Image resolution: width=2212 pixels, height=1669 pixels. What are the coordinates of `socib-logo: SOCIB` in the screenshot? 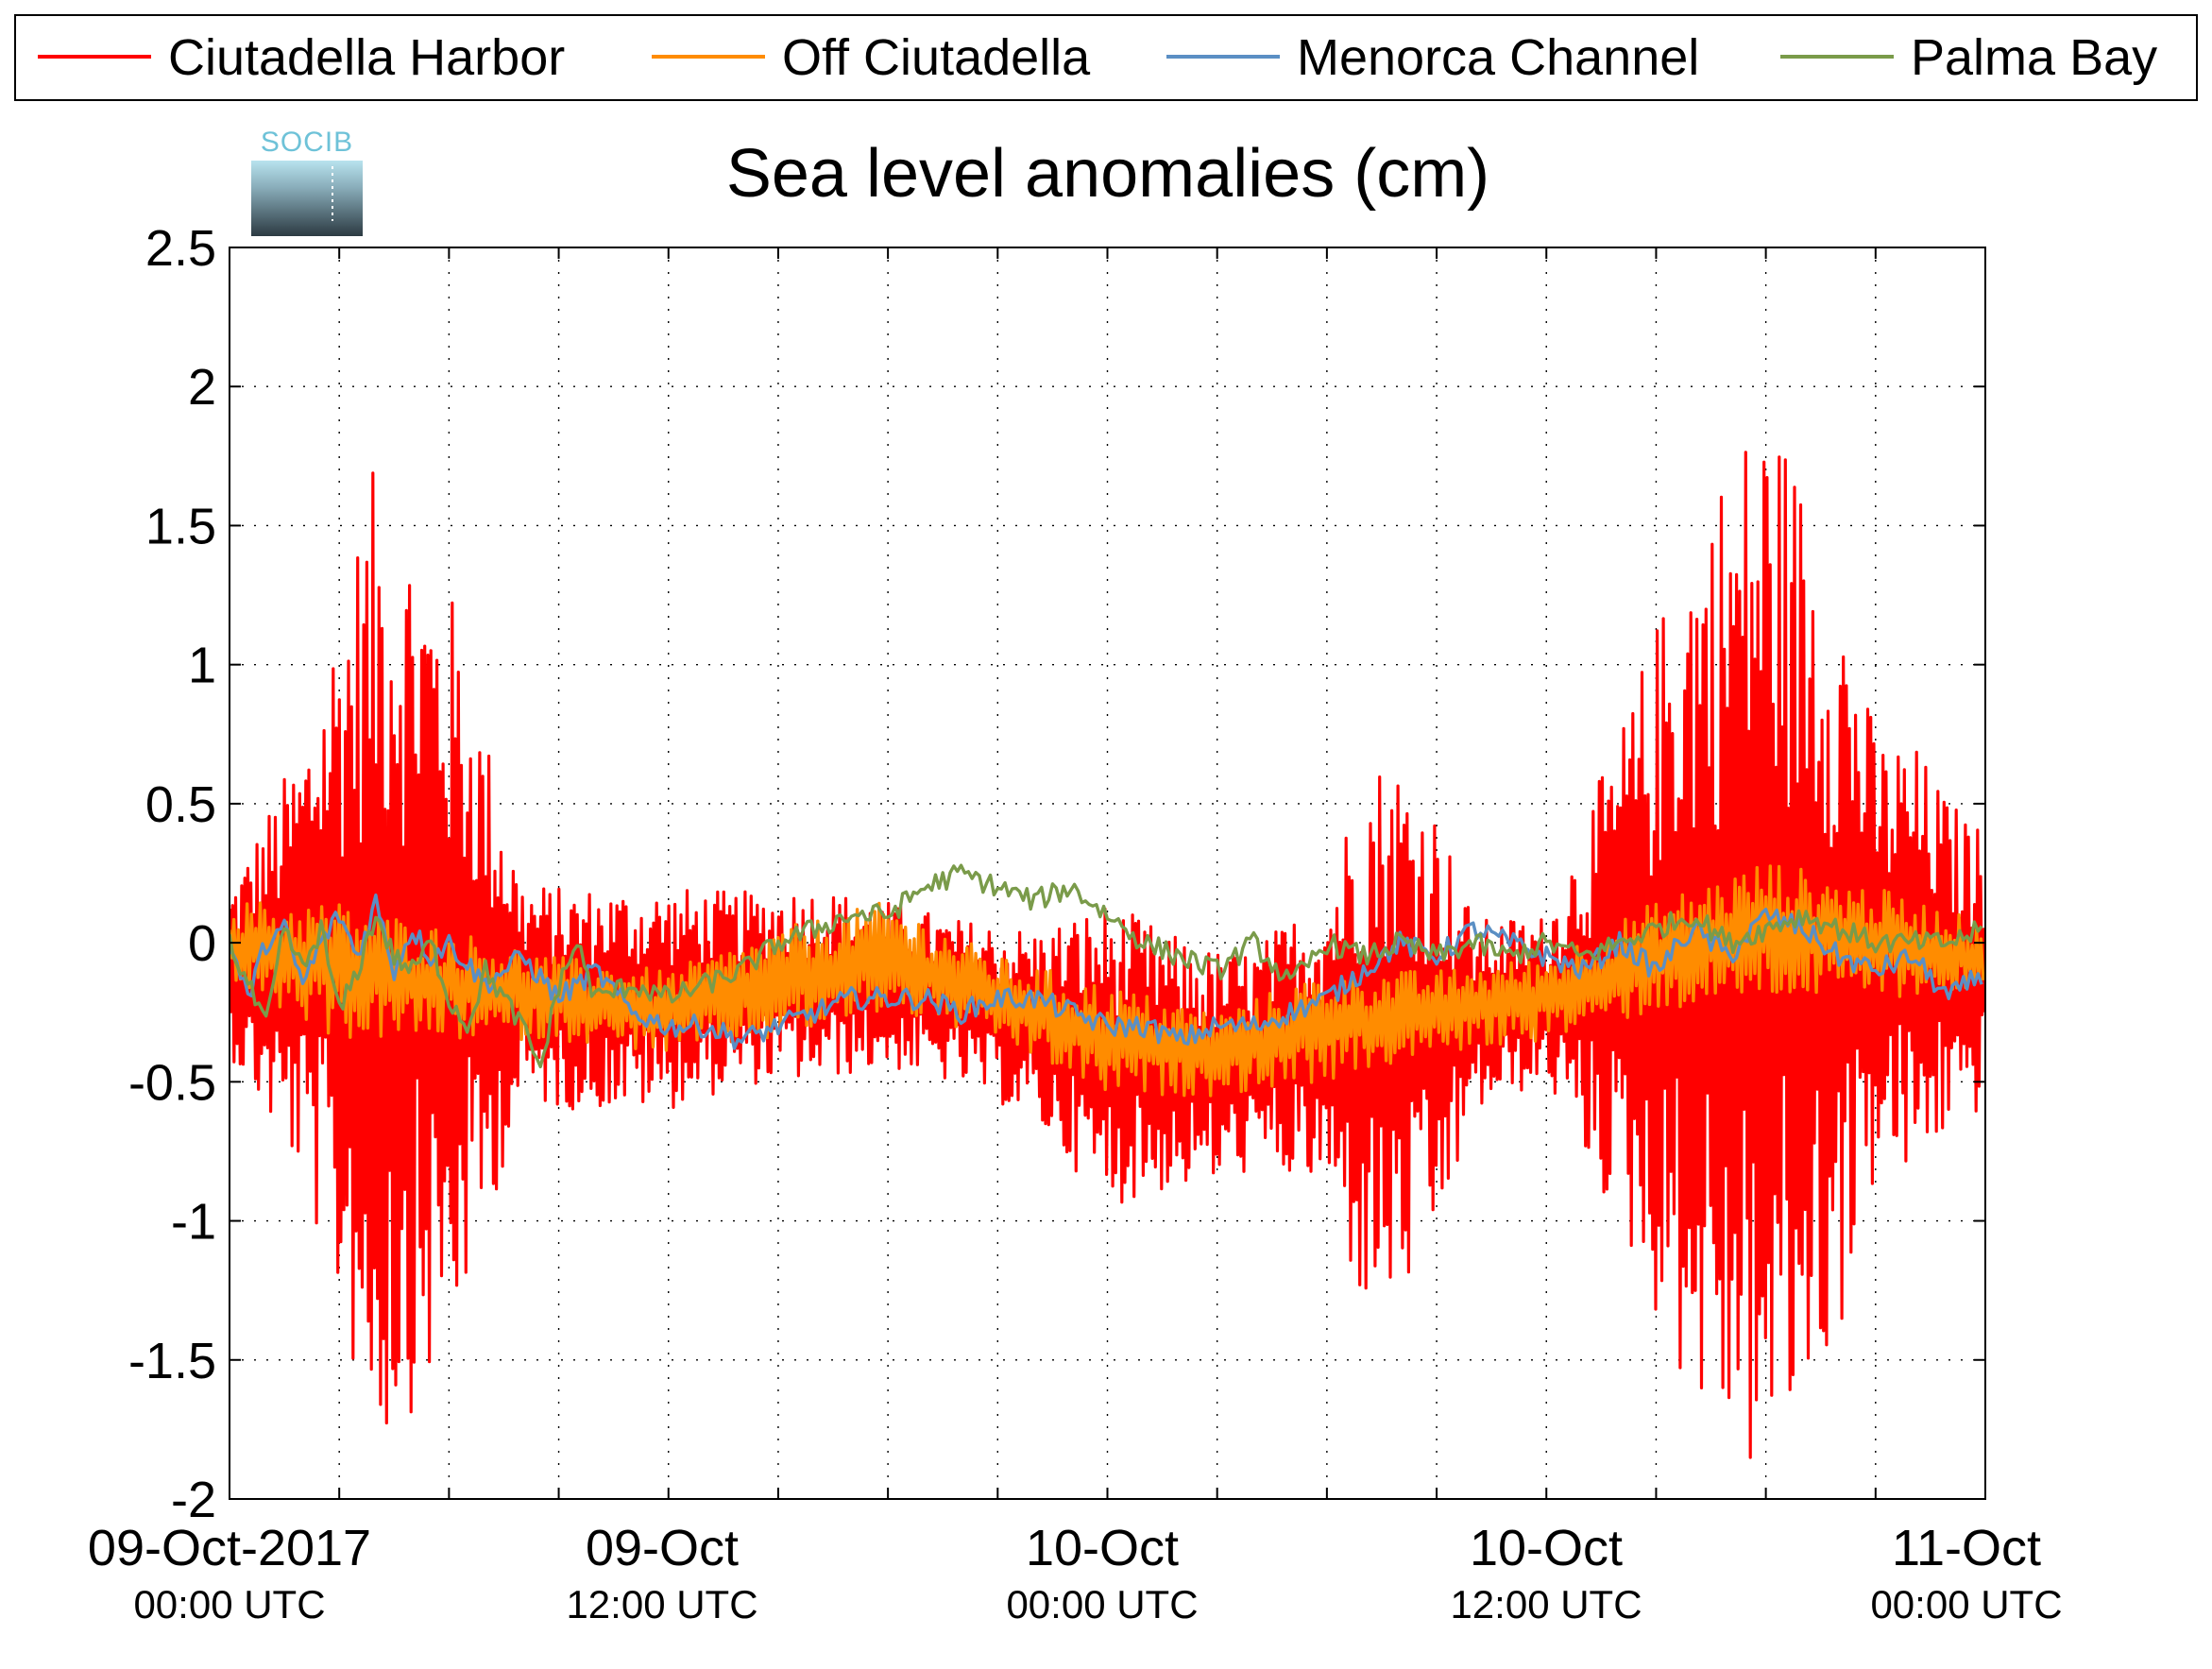 It's located at (307, 182).